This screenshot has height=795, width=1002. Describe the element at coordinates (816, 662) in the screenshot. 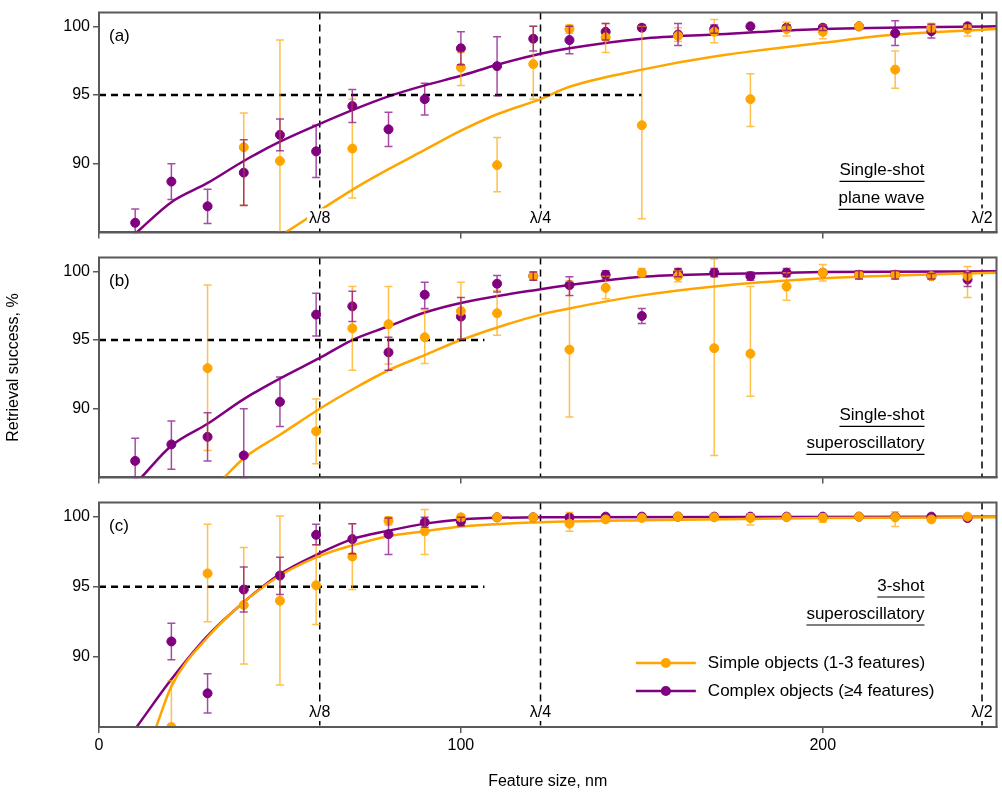

I see `legend-label: Simple objects (1-3 features)` at that location.